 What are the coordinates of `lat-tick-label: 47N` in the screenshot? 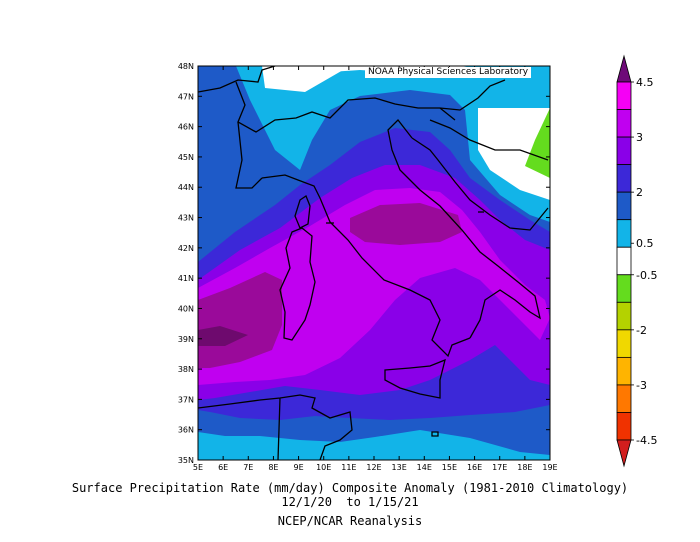 It's located at (186, 96).